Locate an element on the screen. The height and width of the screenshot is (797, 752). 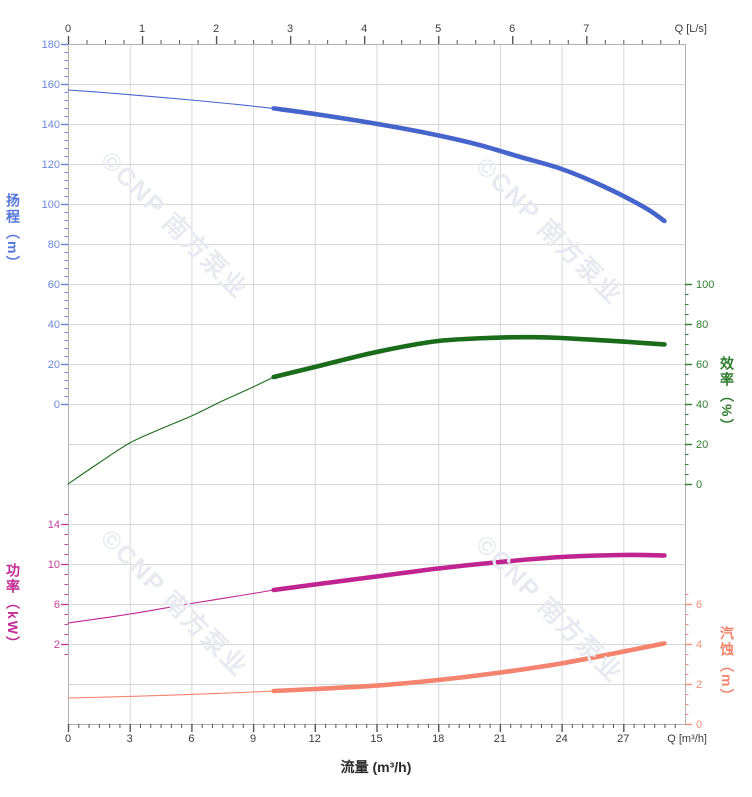
npsh-axis: 6 4 2 0 is located at coordinates (693, 662).